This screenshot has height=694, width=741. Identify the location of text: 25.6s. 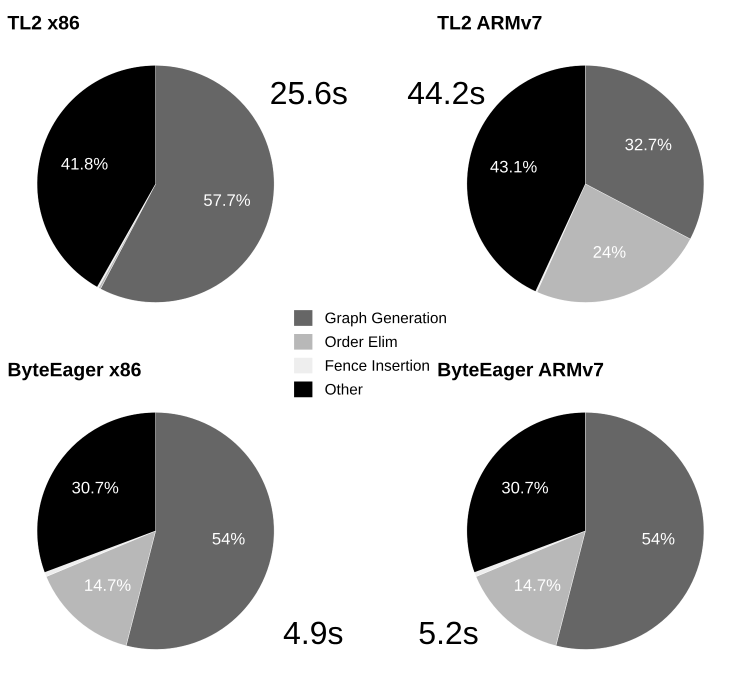
(309, 93).